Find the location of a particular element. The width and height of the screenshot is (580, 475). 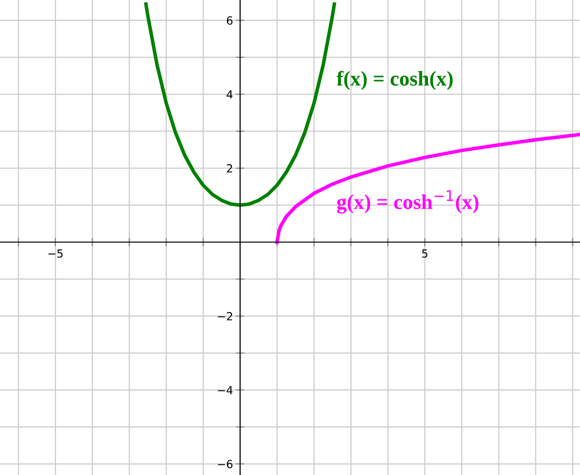

y-tick-label: −4 is located at coordinates (225, 390).